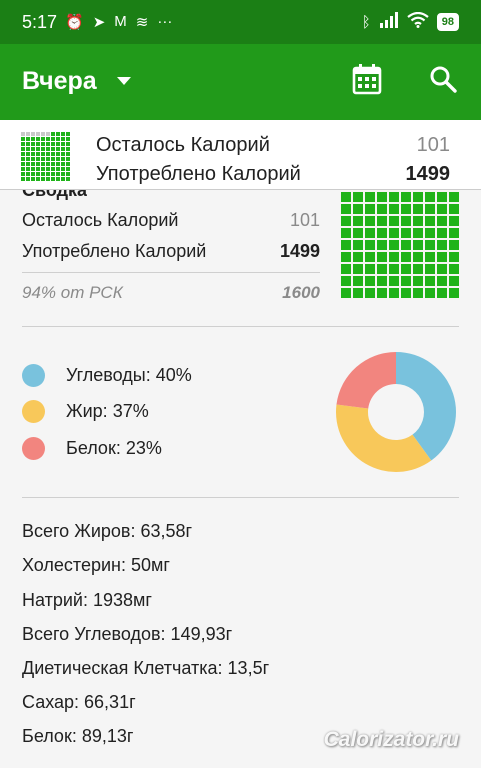  I want to click on alarm-icon: ⏰, so click(74, 22).